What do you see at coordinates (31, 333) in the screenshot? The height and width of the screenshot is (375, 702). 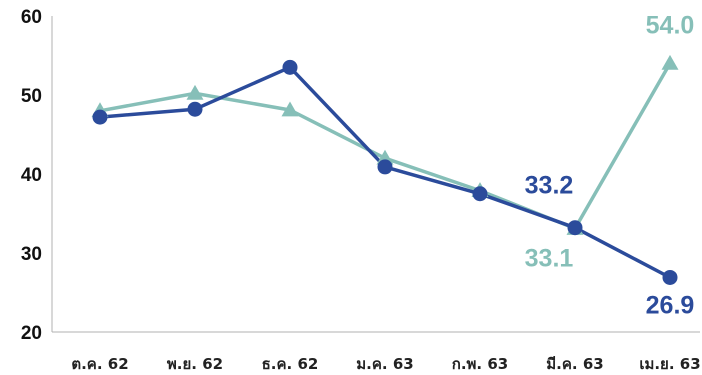 I see `y-tick-label: 20` at bounding box center [31, 333].